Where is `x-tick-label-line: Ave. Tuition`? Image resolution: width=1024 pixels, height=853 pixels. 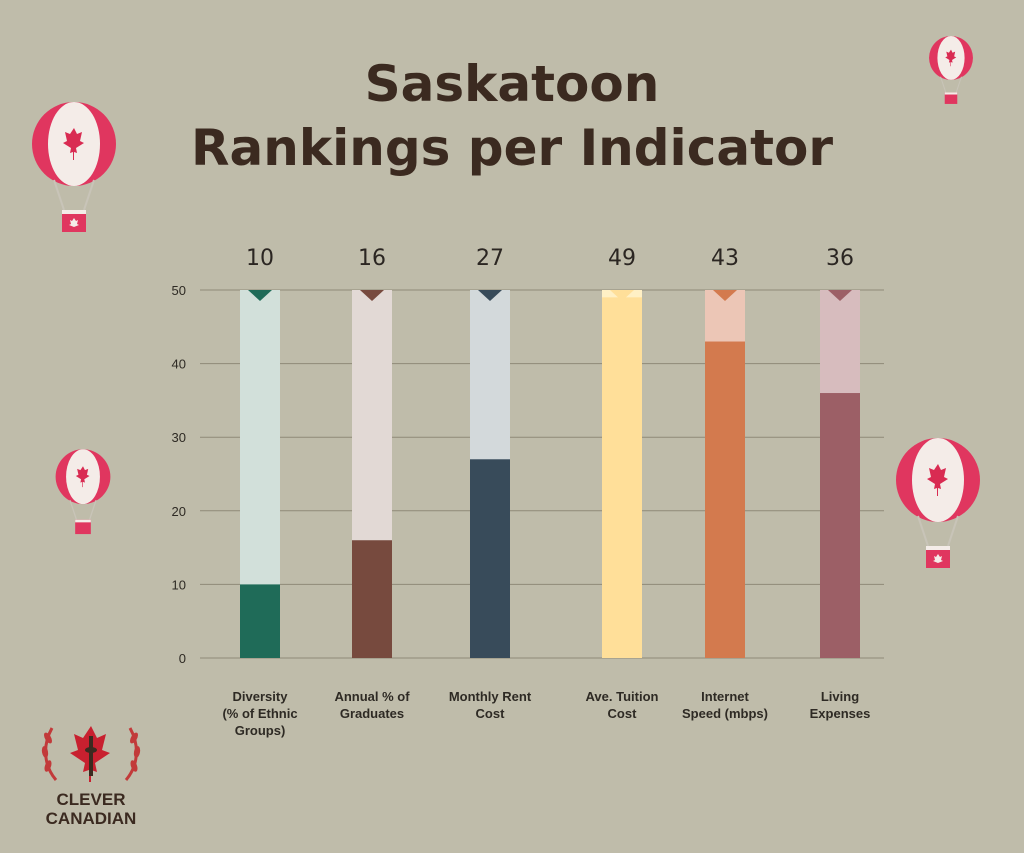
x-tick-label-line: Ave. Tuition is located at coordinates (622, 696).